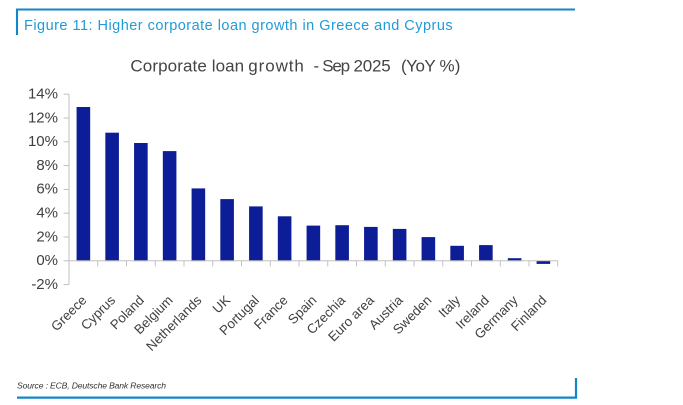 Image resolution: width=683 pixels, height=405 pixels. Describe the element at coordinates (43, 141) in the screenshot. I see `svg-text: 10%` at that location.